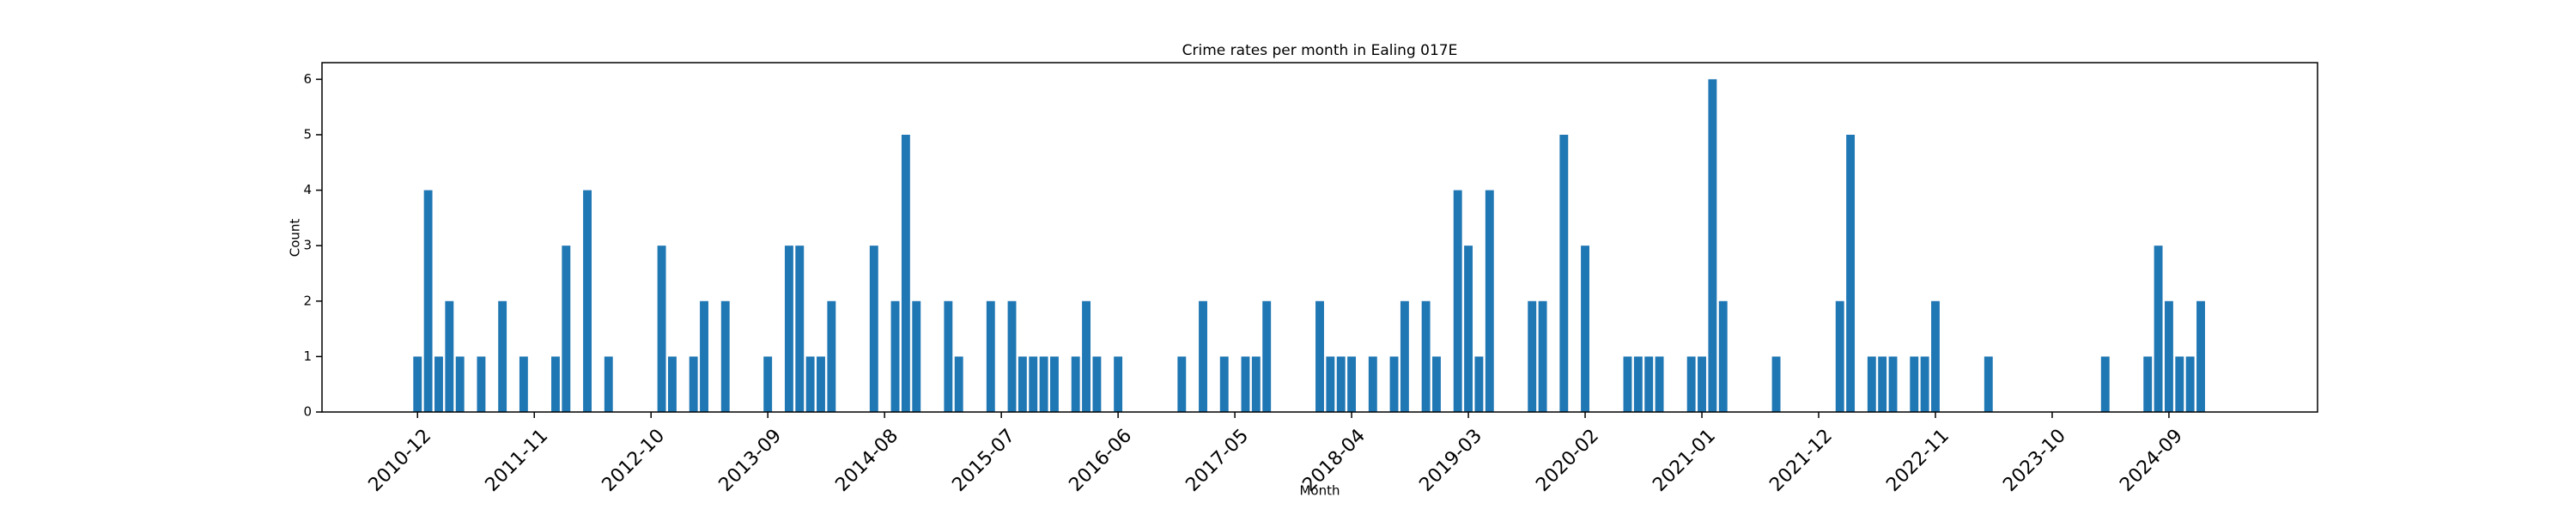  What do you see at coordinates (307, 356) in the screenshot?
I see `y-tick-label: 1` at bounding box center [307, 356].